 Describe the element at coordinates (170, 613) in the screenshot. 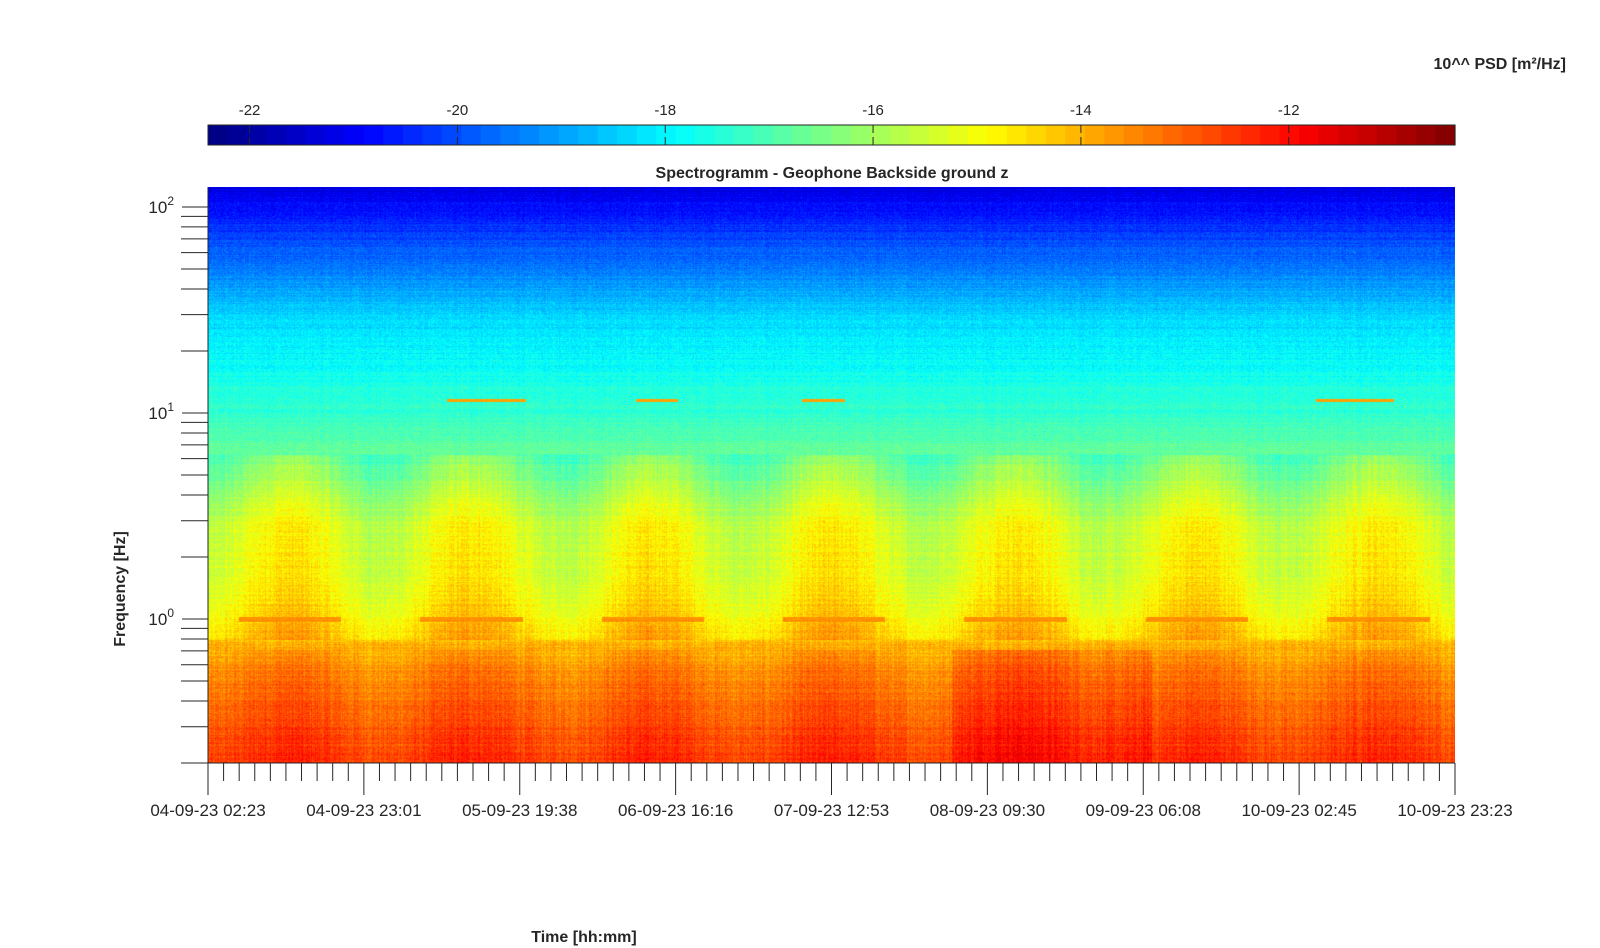

I see `y-tick-exponent: 0` at that location.